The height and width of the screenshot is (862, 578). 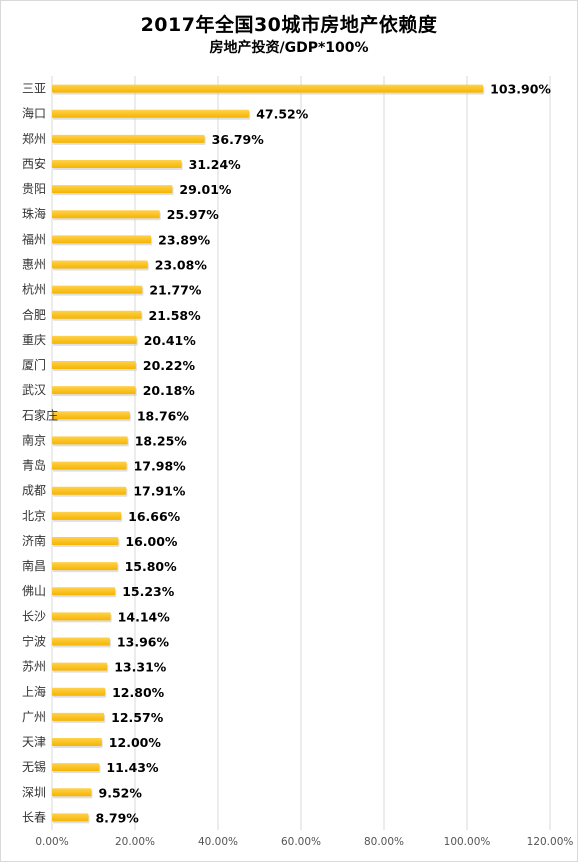 I want to click on category-label: 杭州, so click(x=34, y=289).